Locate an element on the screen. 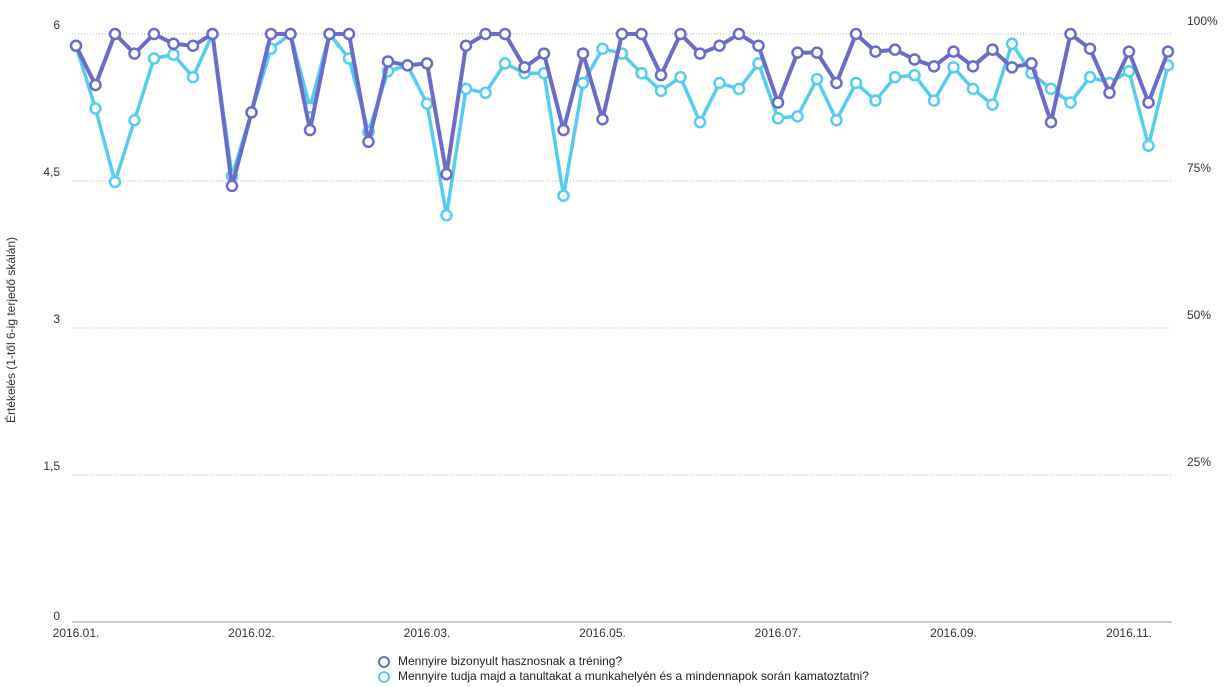 Image resolution: width=1229 pixels, height=687 pixels. legend-item-1: Mennyire bizonyult hasznosnak a tréning? is located at coordinates (623, 661).